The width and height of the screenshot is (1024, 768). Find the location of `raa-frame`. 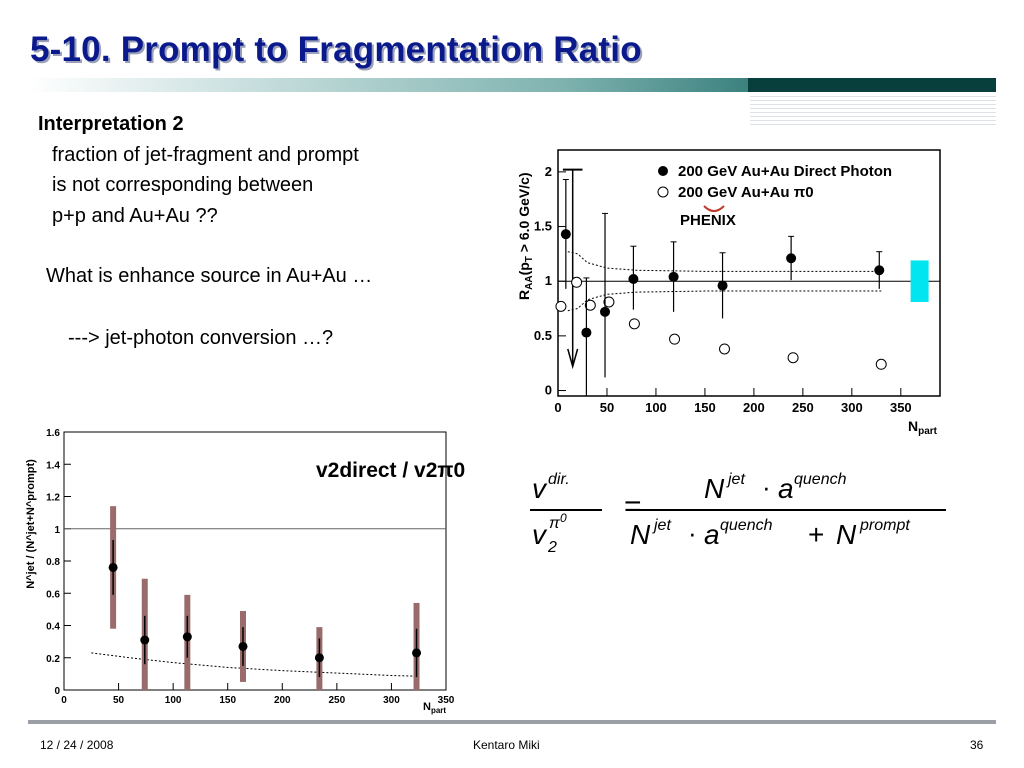

raa-frame is located at coordinates (749, 273).